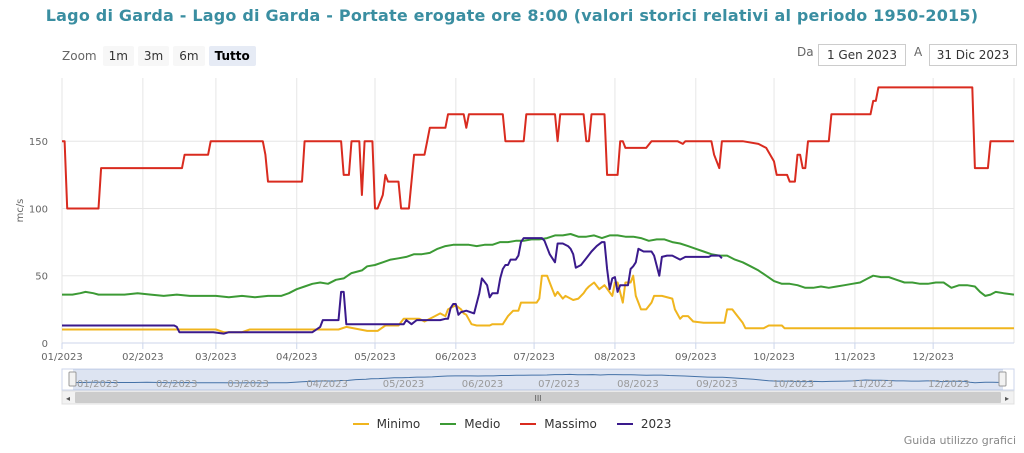  What do you see at coordinates (534, 357) in the screenshot?
I see `x-tick-label-6: 07/2023` at bounding box center [534, 357].